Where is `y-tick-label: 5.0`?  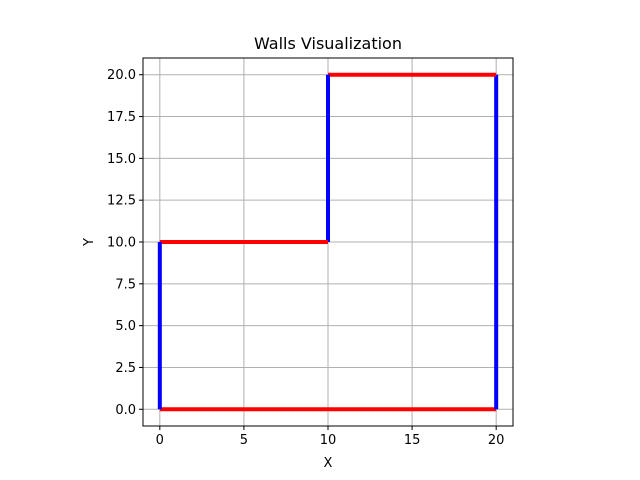 y-tick-label: 5.0 is located at coordinates (125, 326).